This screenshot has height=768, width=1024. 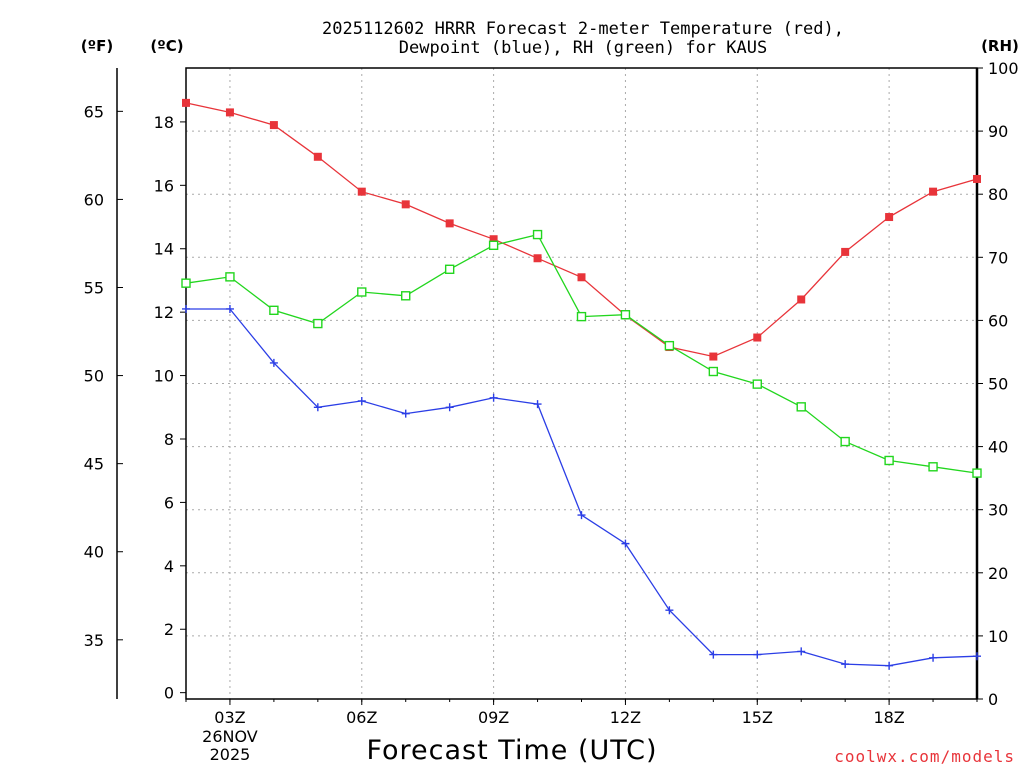 What do you see at coordinates (230, 736) in the screenshot?
I see `x-date-label: 26NOV` at bounding box center [230, 736].